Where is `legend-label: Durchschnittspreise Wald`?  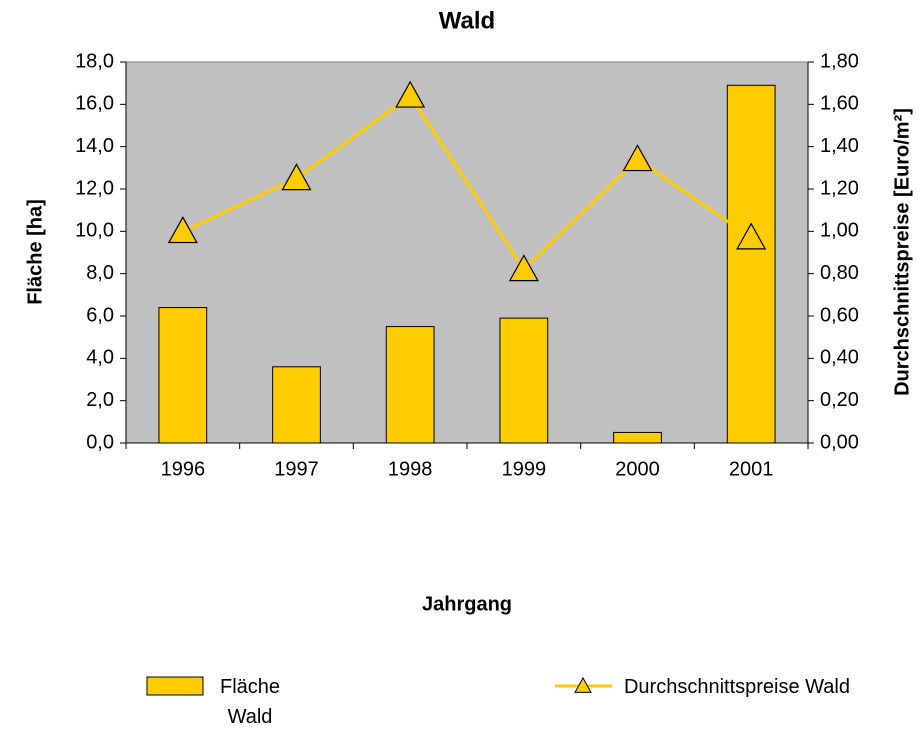
legend-label: Durchschnittspreise Wald is located at coordinates (736, 687).